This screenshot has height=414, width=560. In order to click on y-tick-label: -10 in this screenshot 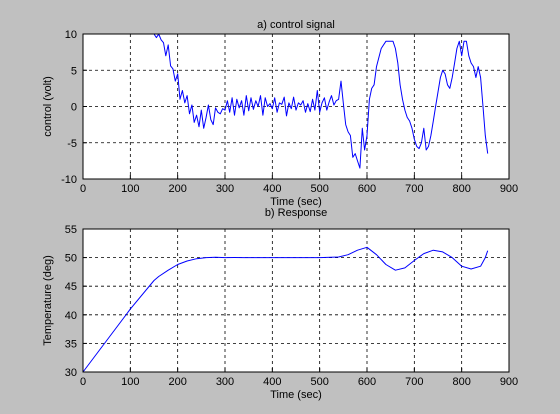, I will do `click(69, 180)`.